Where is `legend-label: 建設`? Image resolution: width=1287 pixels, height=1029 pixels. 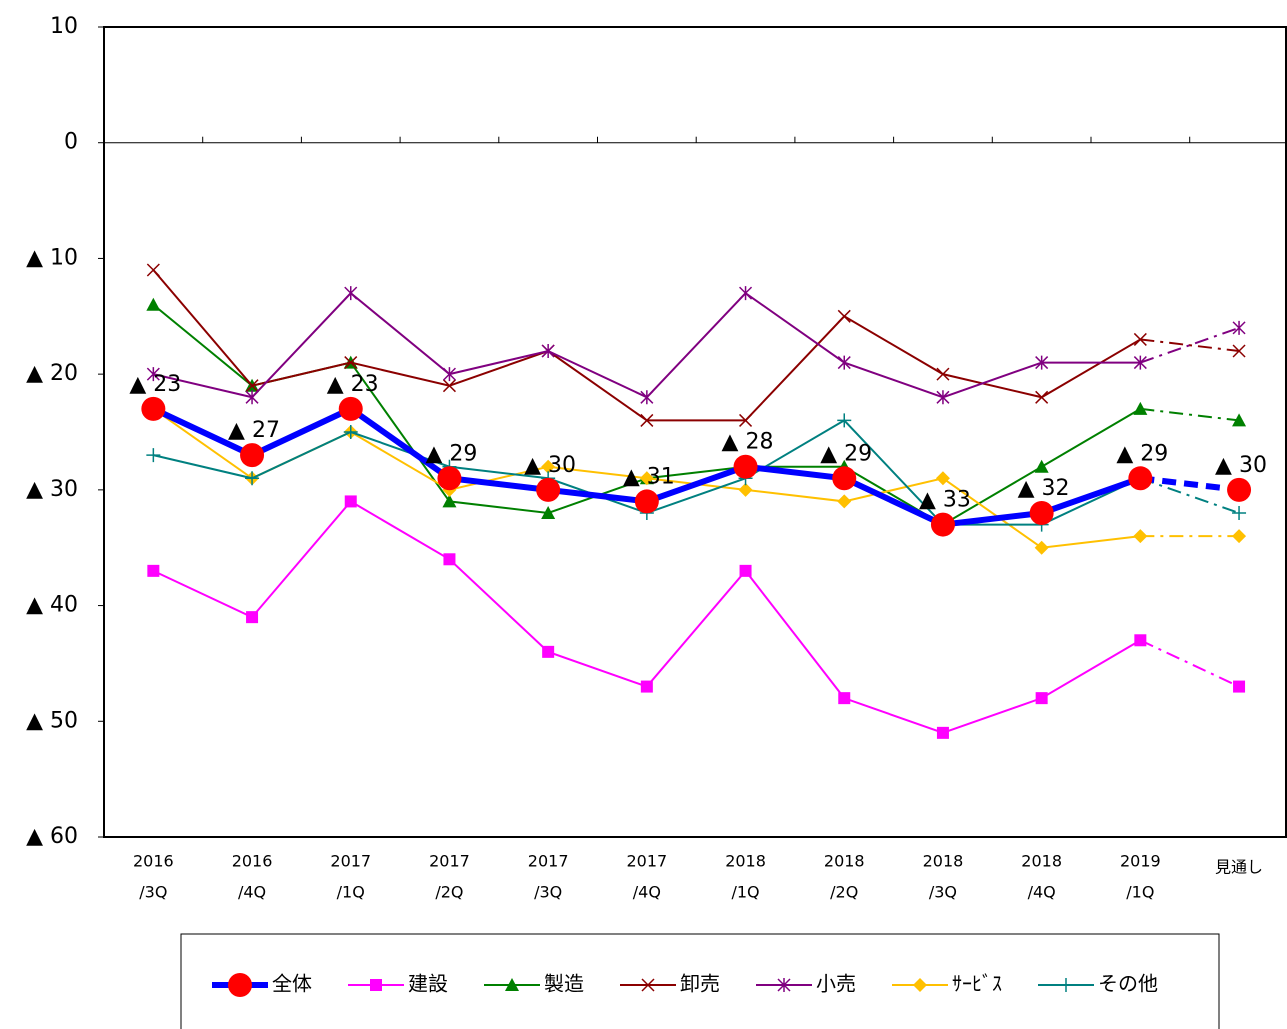
legend-label: 建設 is located at coordinates (428, 984).